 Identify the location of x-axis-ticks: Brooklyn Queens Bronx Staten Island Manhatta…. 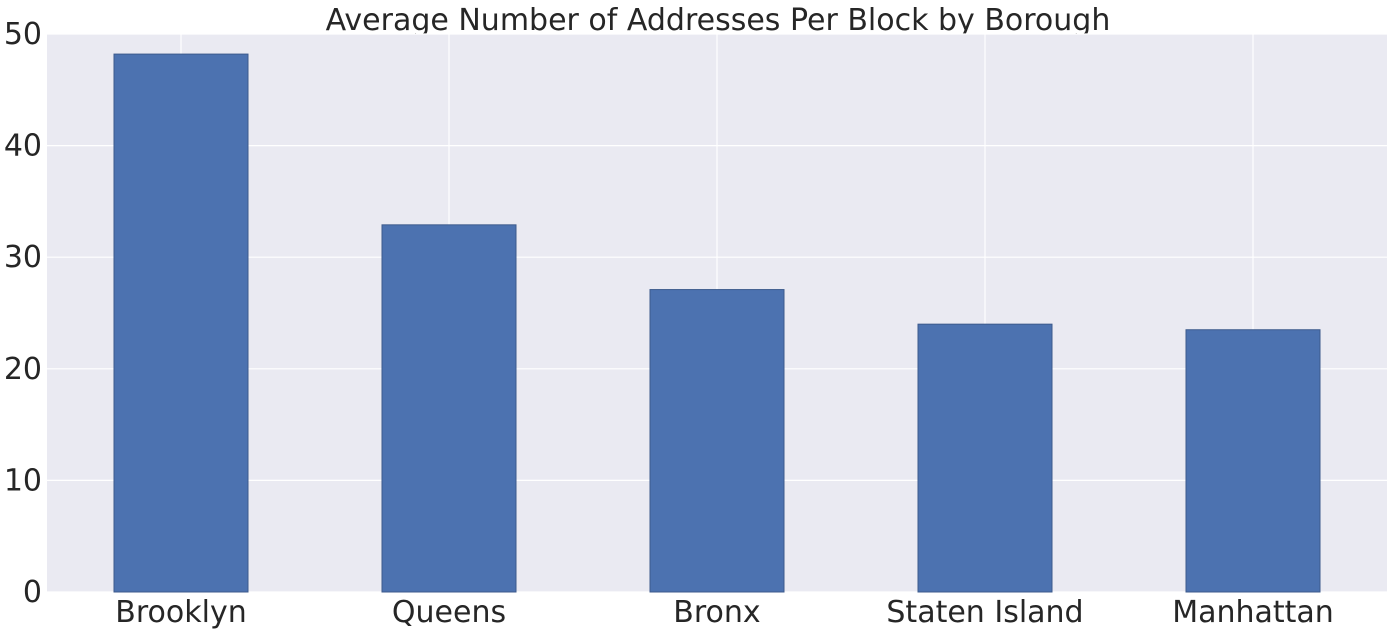
(724, 612).